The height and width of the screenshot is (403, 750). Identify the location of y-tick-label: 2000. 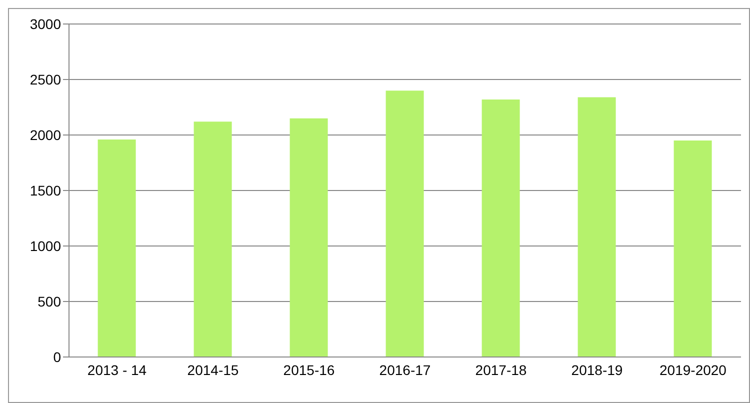
(46, 134).